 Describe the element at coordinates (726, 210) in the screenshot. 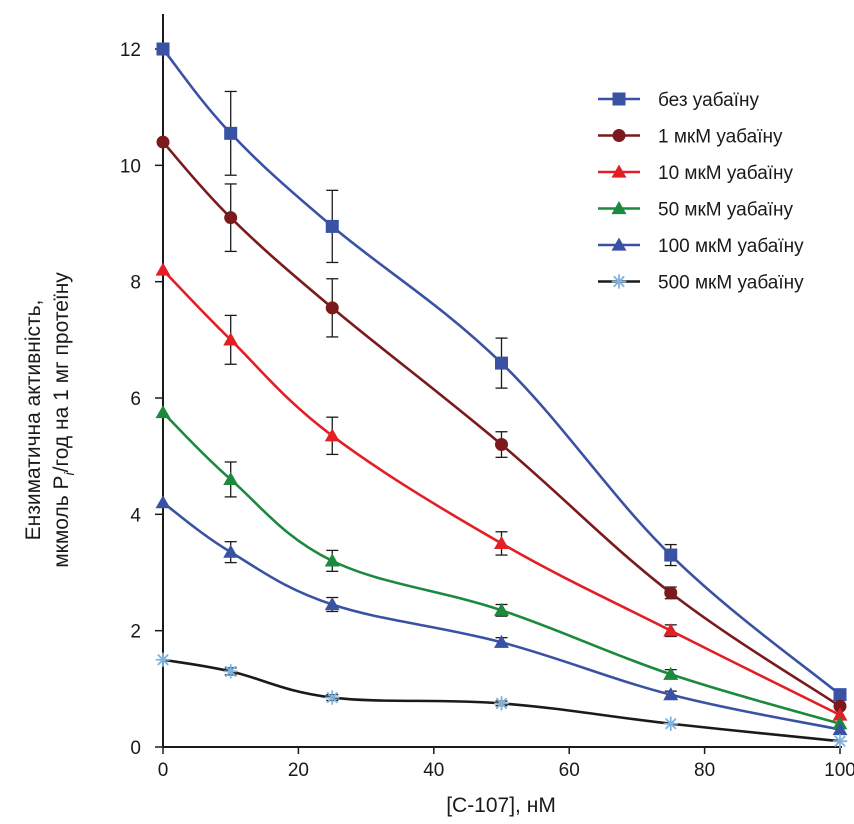

I see `legend-label: 50 мкМ уабаїну` at that location.